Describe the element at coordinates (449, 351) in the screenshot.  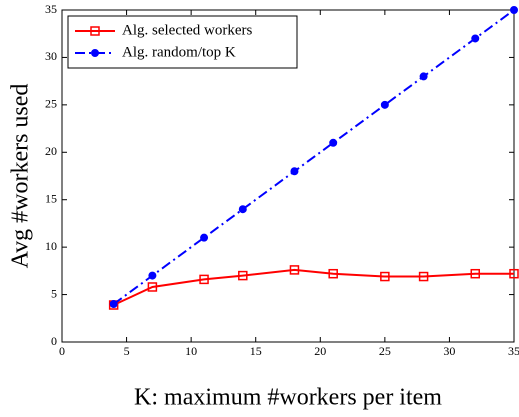
I see `x-tick-label: 30` at that location.